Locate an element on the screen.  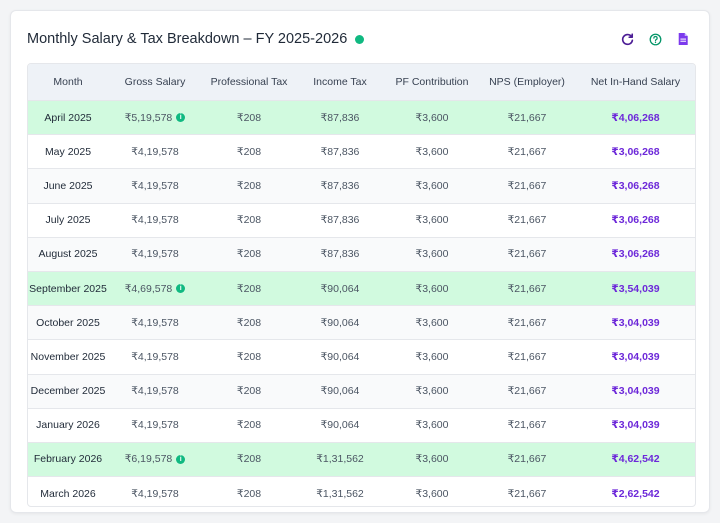
status-indicator is located at coordinates (360, 39).